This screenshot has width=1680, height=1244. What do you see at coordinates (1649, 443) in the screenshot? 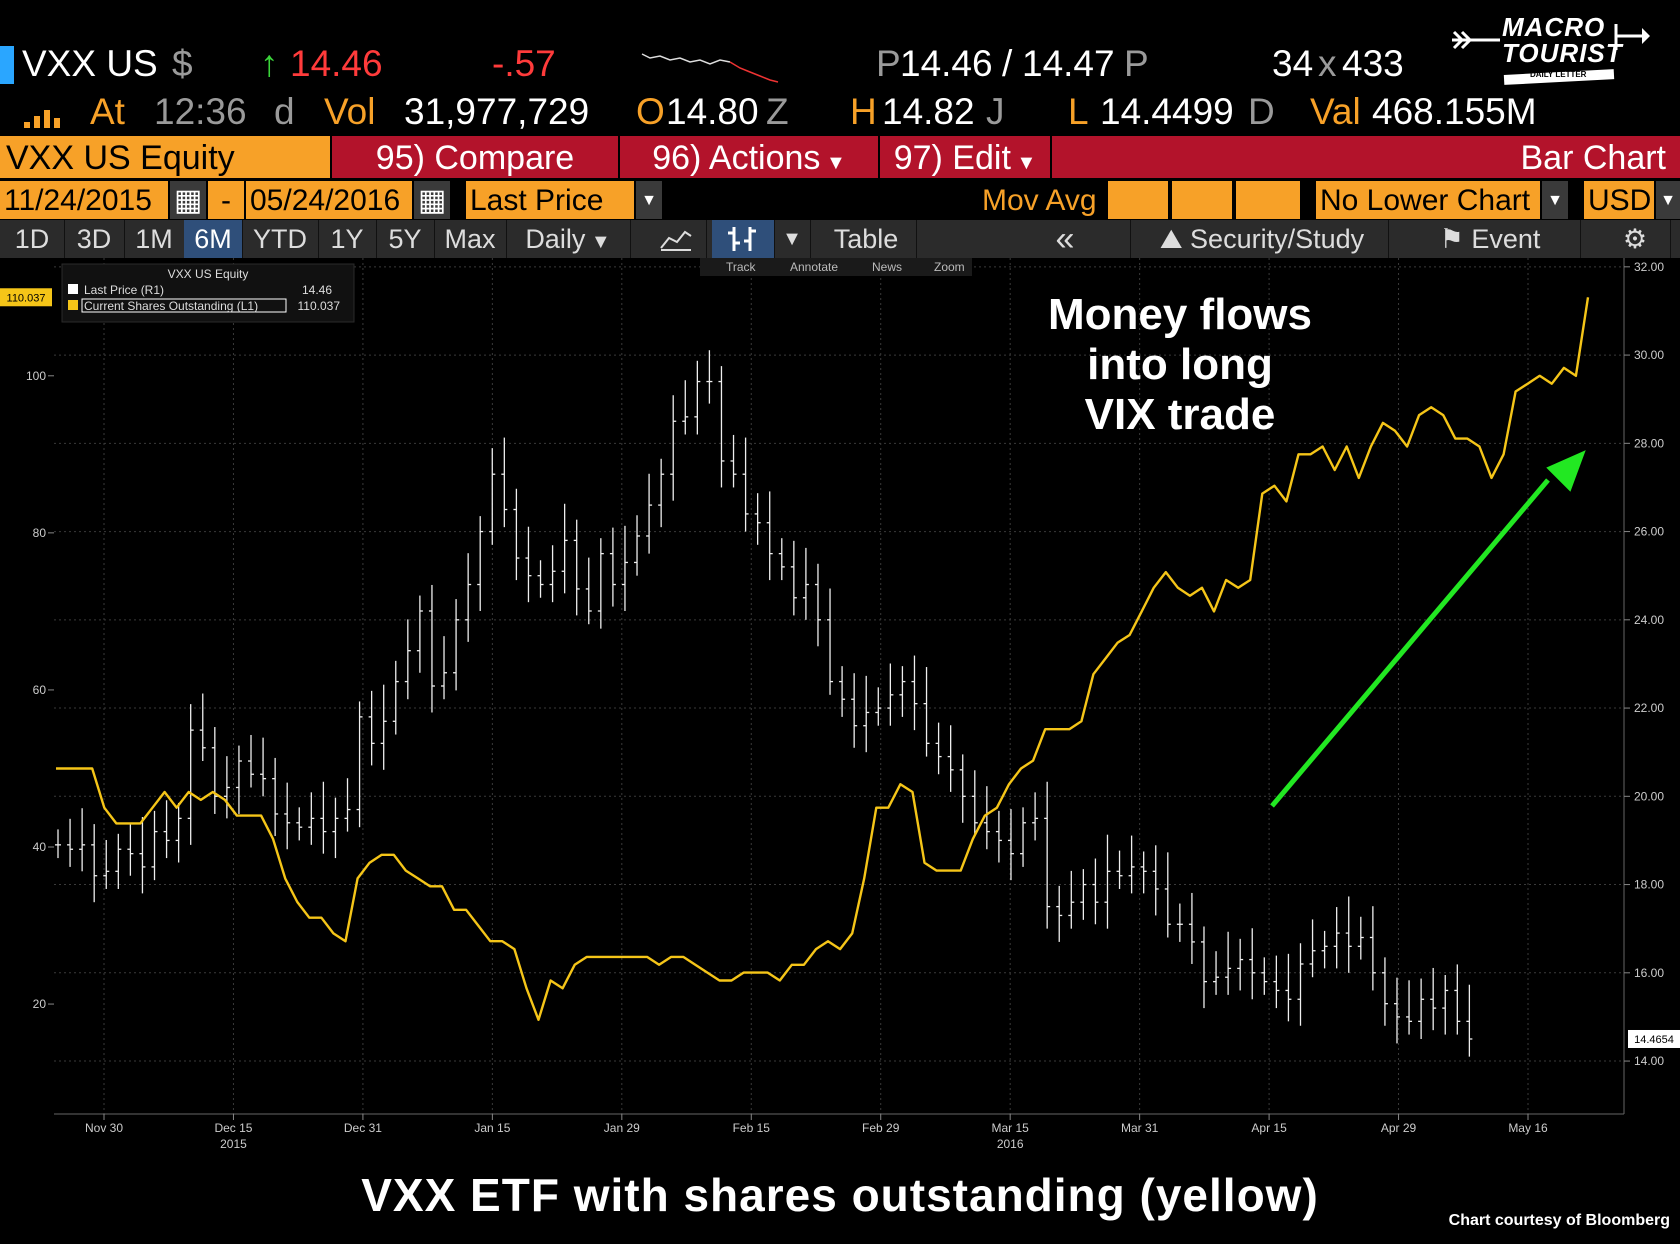
I see `right-tick-label: 28.00` at bounding box center [1649, 443].